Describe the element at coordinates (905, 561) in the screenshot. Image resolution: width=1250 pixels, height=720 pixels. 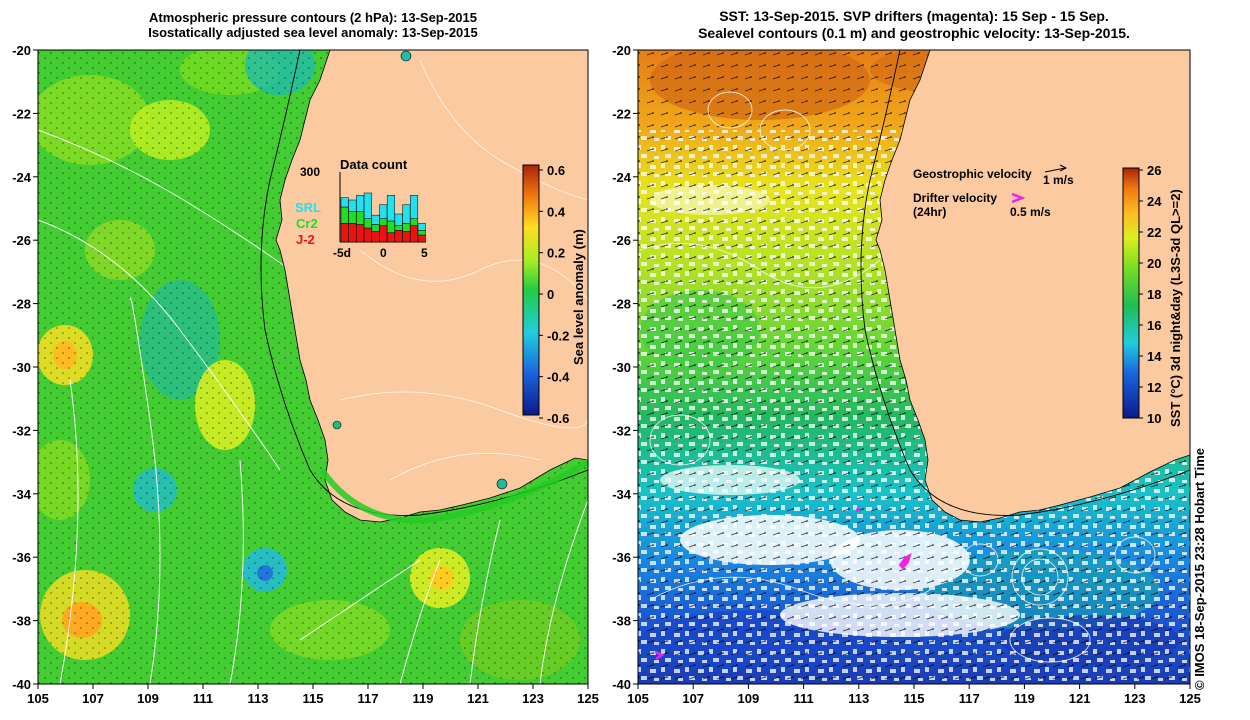
I see `drifter-track` at that location.